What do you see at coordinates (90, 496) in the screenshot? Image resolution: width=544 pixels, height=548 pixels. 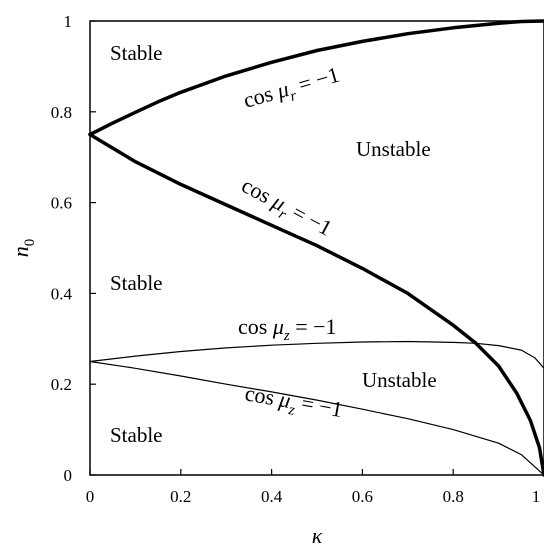 I see `x-tick-label: 0` at bounding box center [90, 496].